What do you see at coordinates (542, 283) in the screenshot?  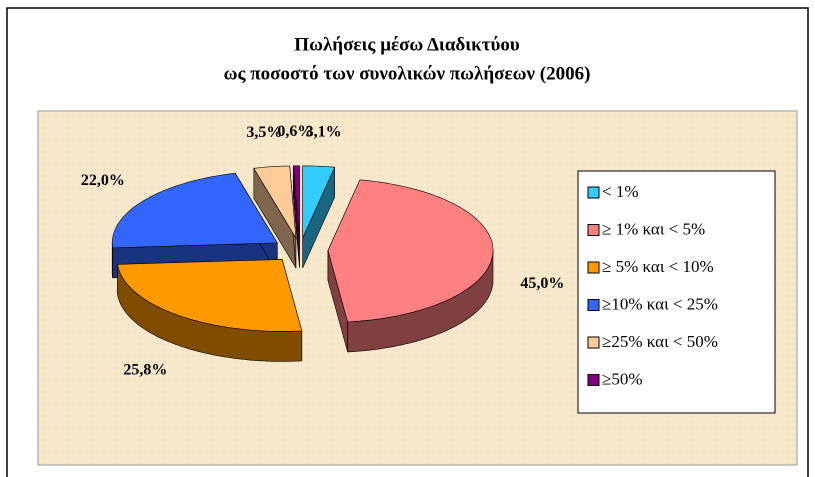 I see `data-label: 45,0%` at bounding box center [542, 283].